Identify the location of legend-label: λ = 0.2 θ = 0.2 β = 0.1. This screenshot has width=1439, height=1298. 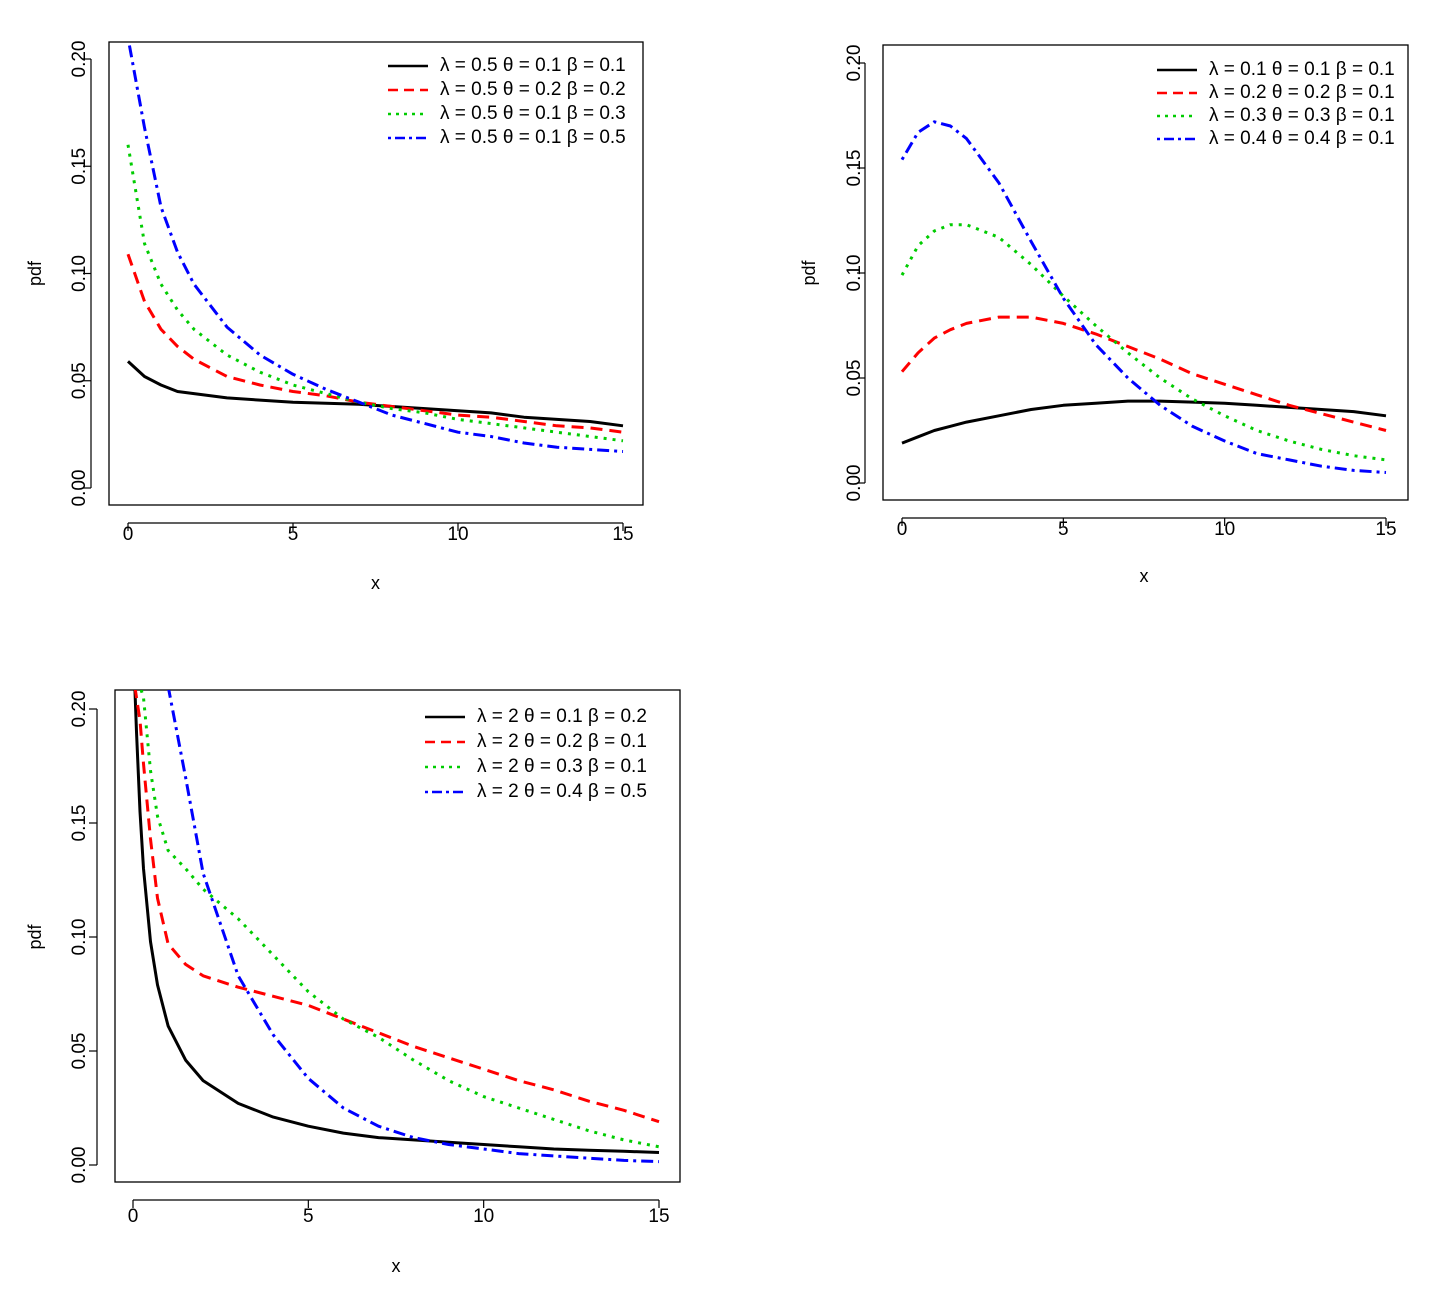
(1302, 92).